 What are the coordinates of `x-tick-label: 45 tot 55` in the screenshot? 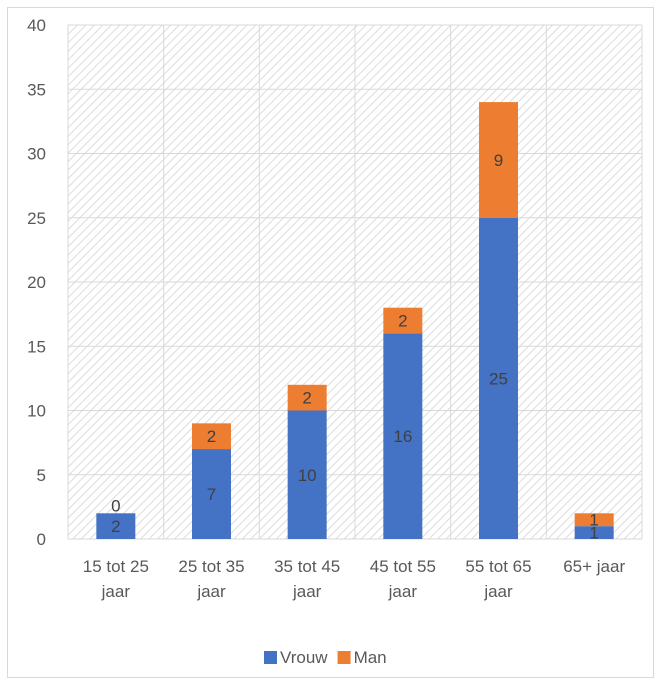 It's located at (403, 566).